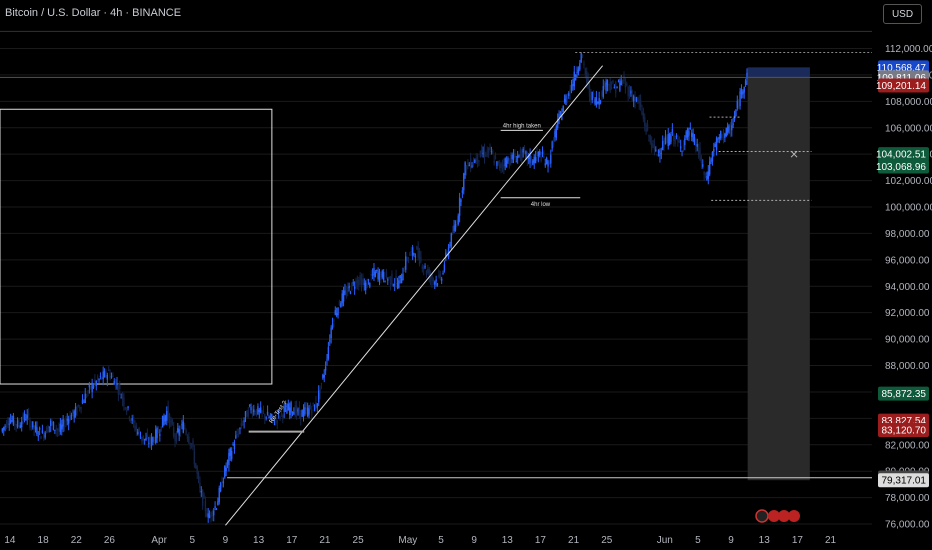 The height and width of the screenshot is (550, 932). Describe the element at coordinates (907, 445) in the screenshot. I see `y-tick-label: 82,000.00` at that location.